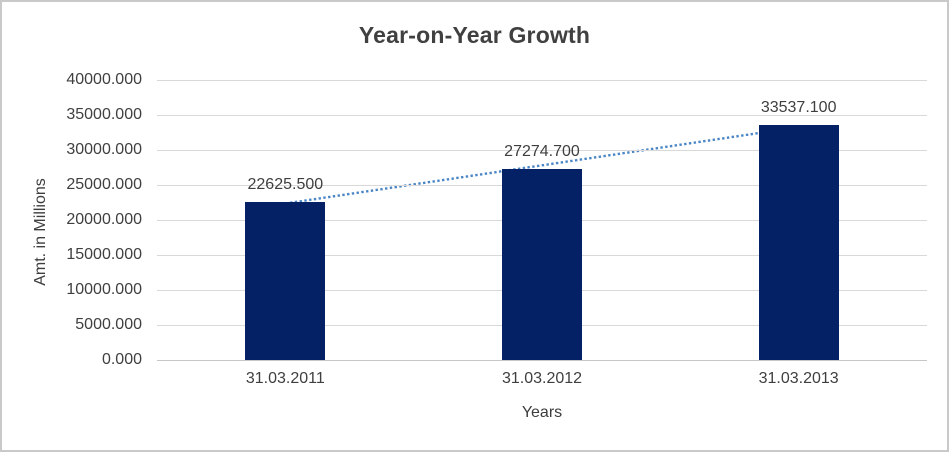  I want to click on bar-data-label: 33537.100, so click(798, 108).